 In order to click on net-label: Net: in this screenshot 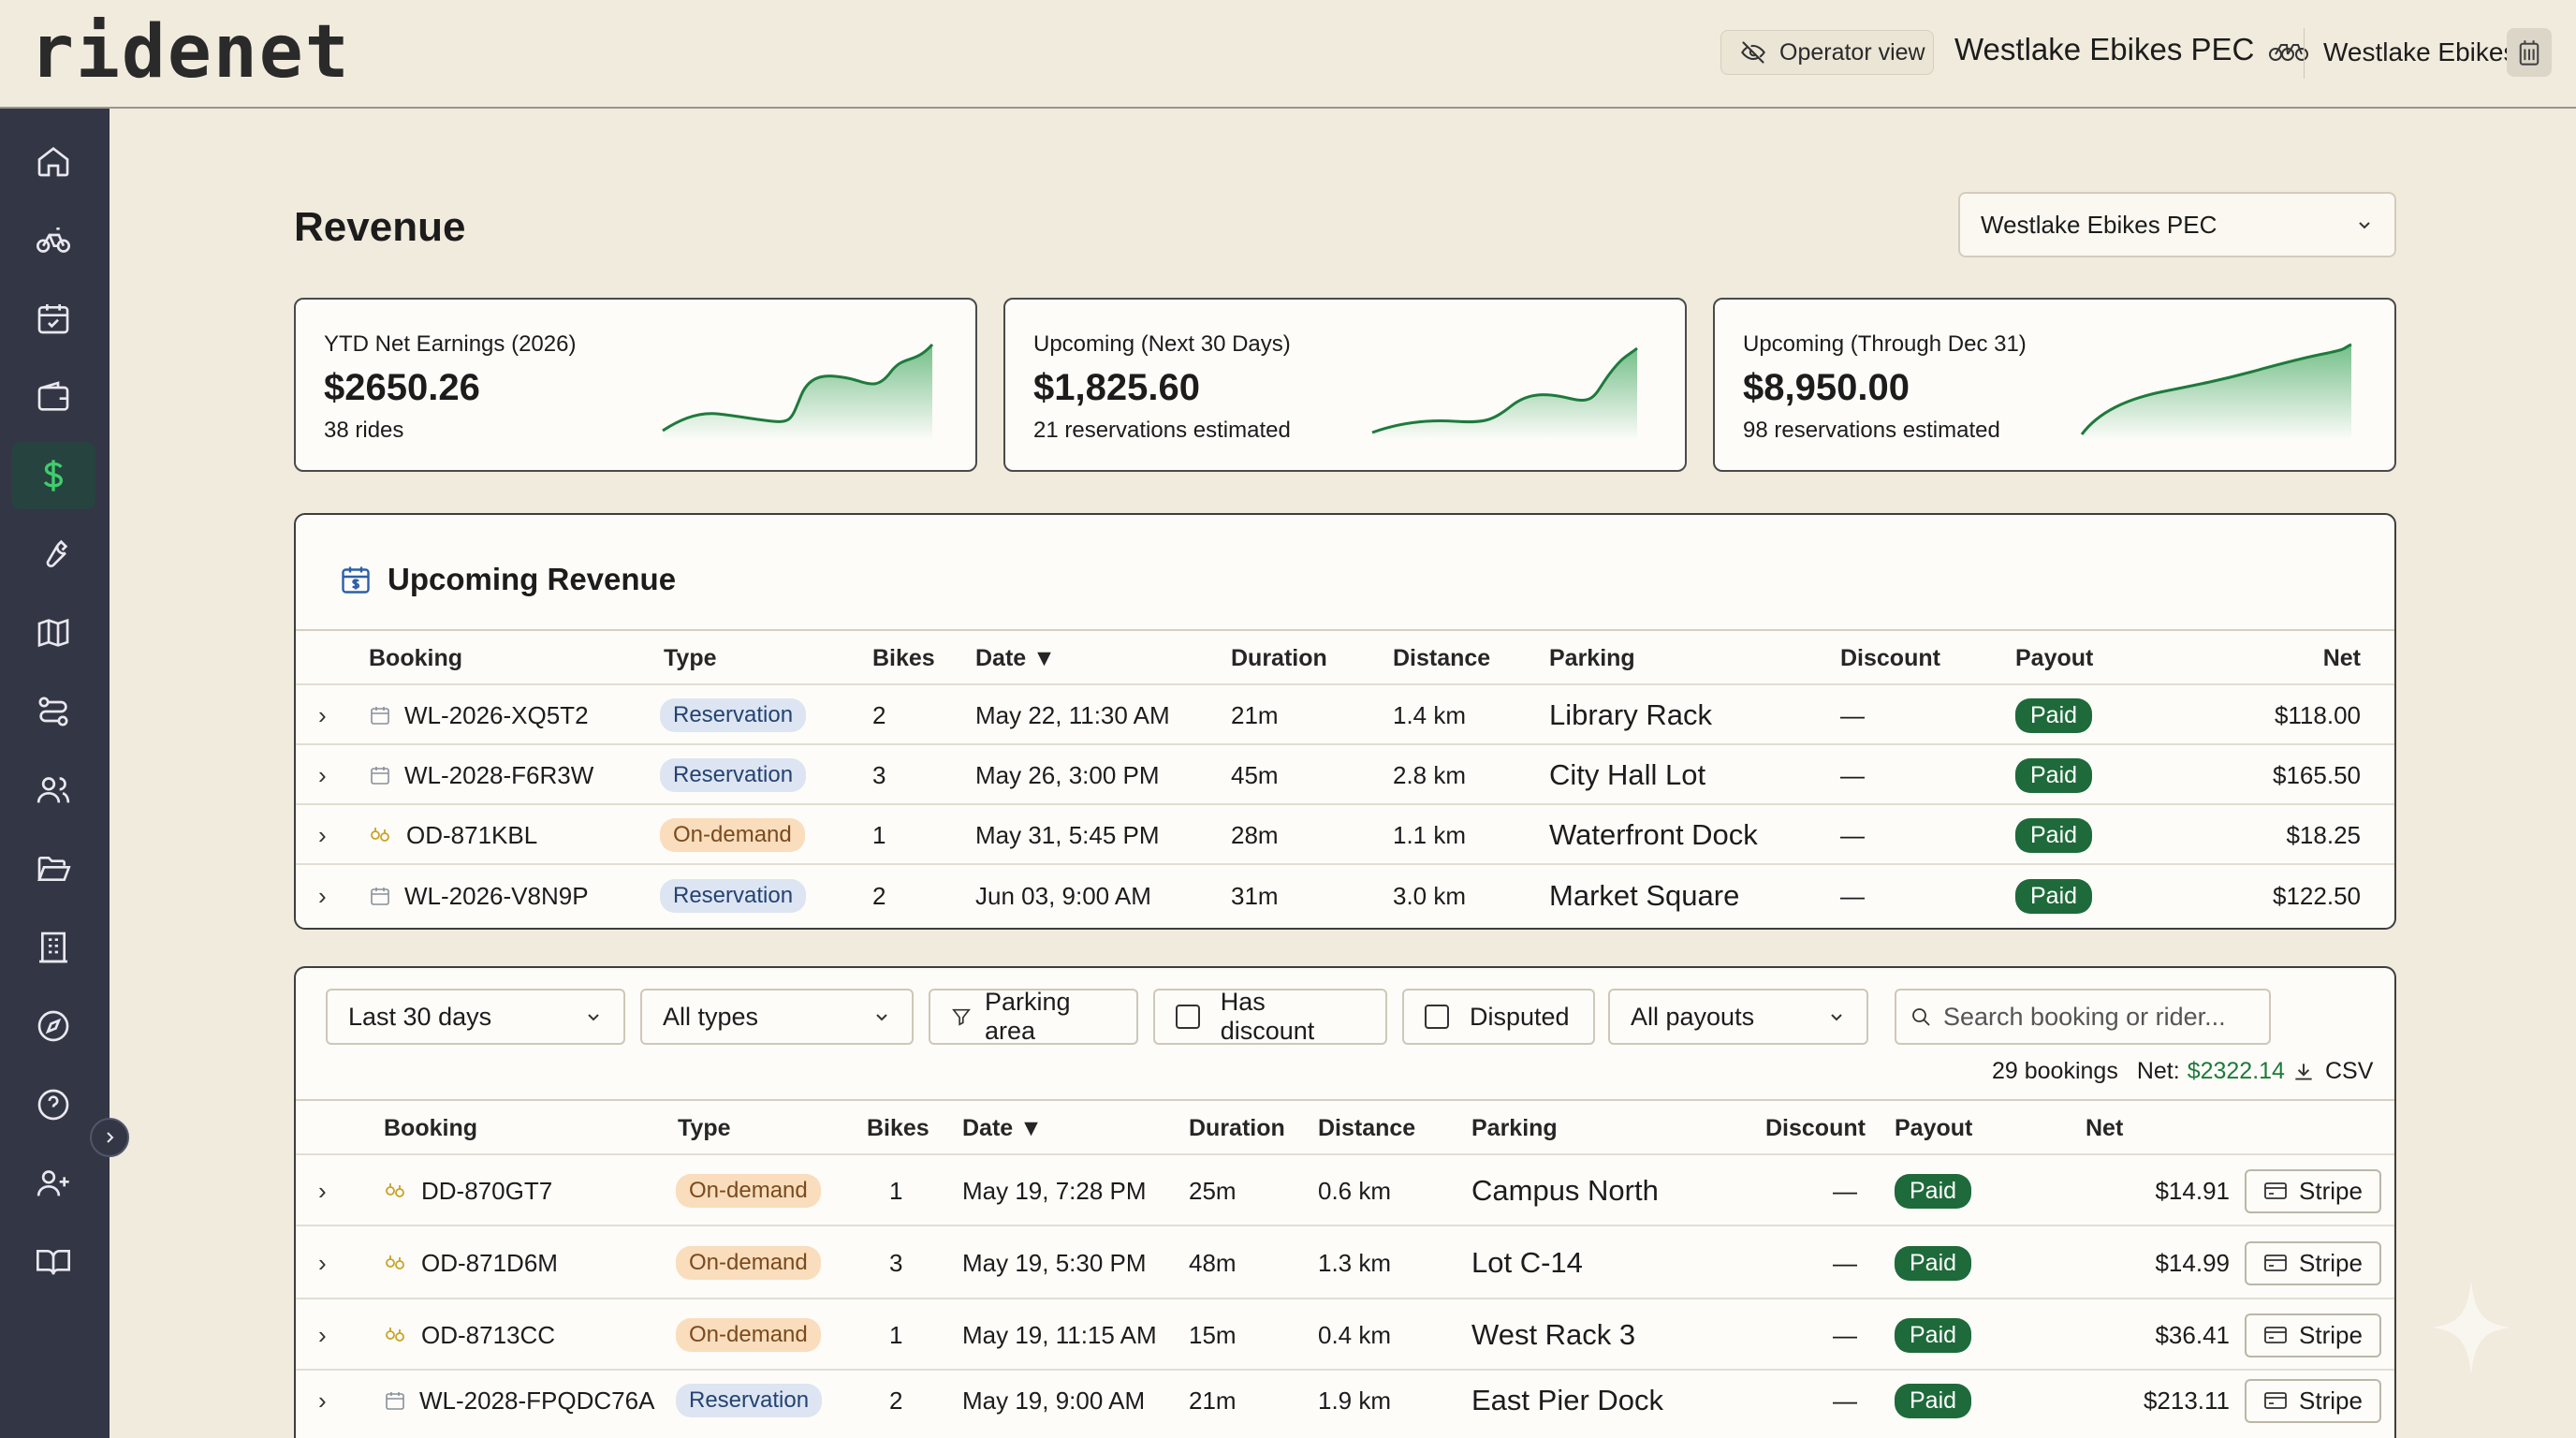, I will do `click(2158, 1071)`.